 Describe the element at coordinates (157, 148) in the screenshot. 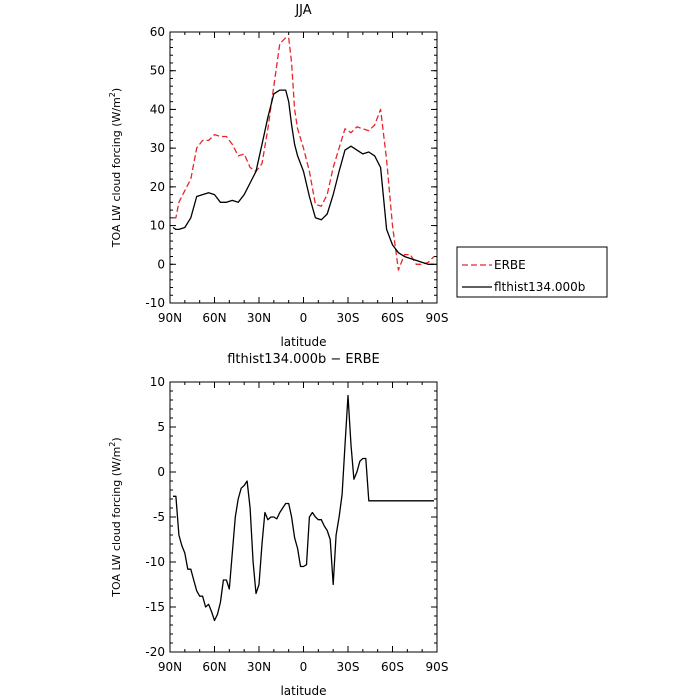

I see `y-tick-label: 30` at that location.